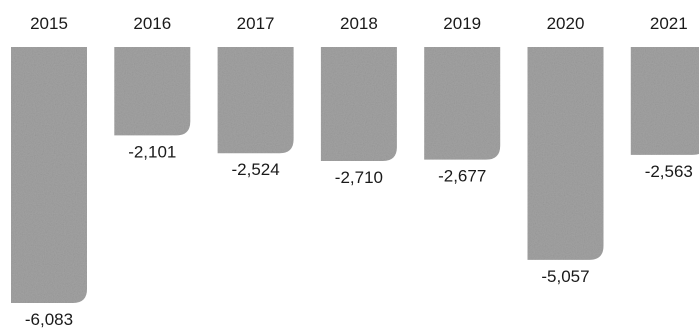 The image size is (699, 332). I want to click on category-label-2020: 2020, so click(566, 23).